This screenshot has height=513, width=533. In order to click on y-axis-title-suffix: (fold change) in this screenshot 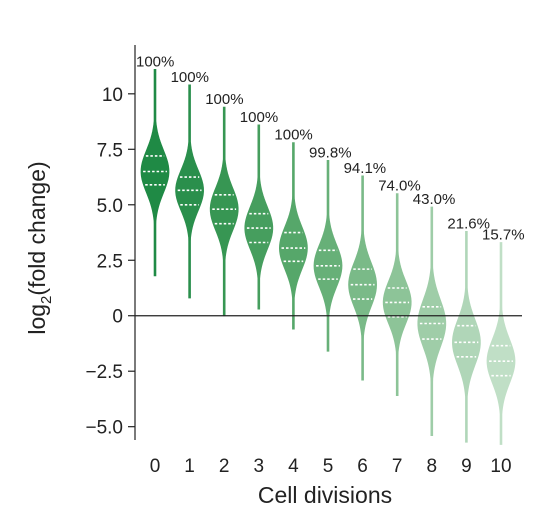, I will do `click(37, 228)`.